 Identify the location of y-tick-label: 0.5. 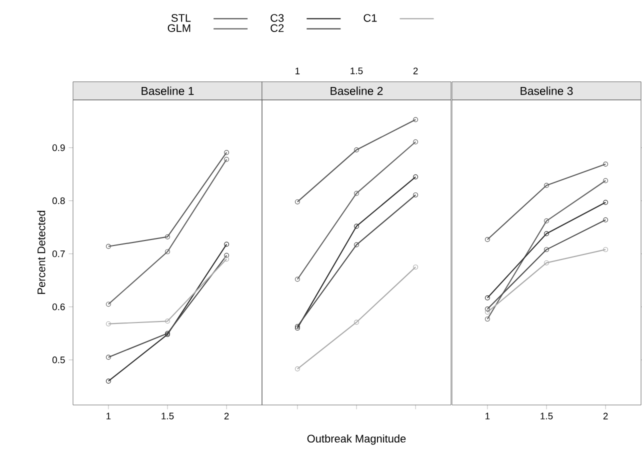
(58, 360).